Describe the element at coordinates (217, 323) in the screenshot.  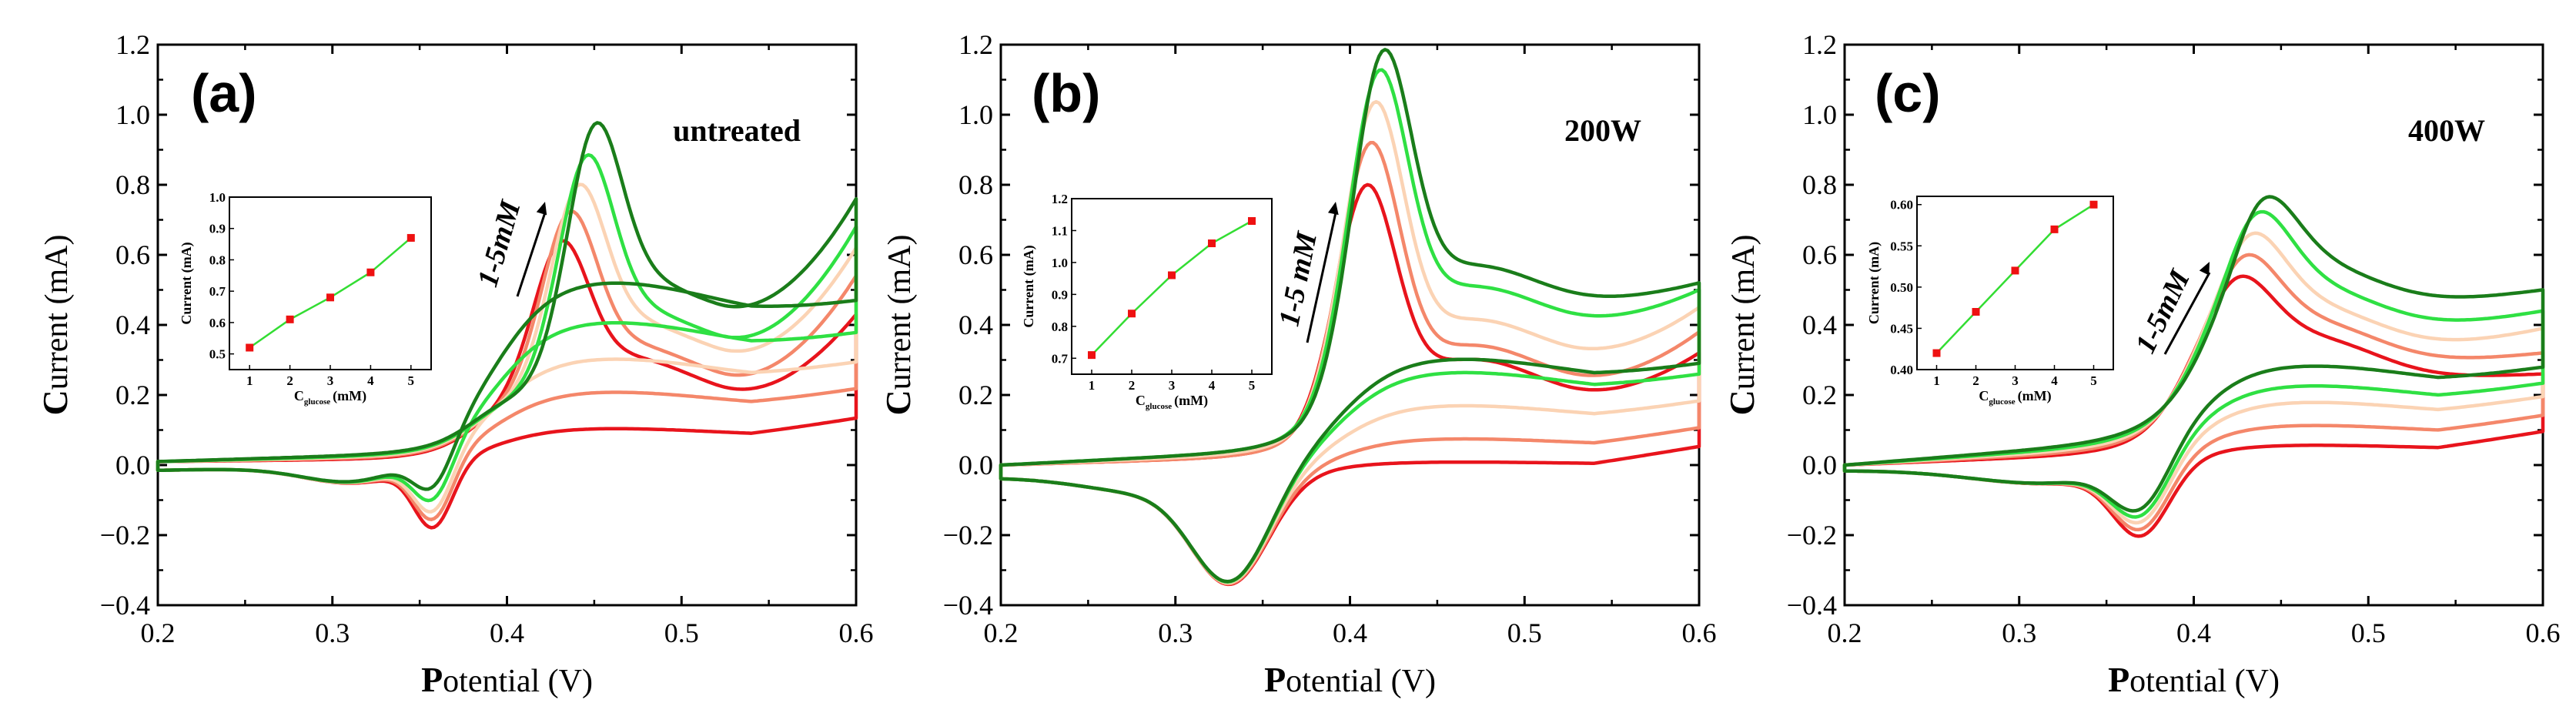
I see `inset-y-tick-label: 0.6` at that location.